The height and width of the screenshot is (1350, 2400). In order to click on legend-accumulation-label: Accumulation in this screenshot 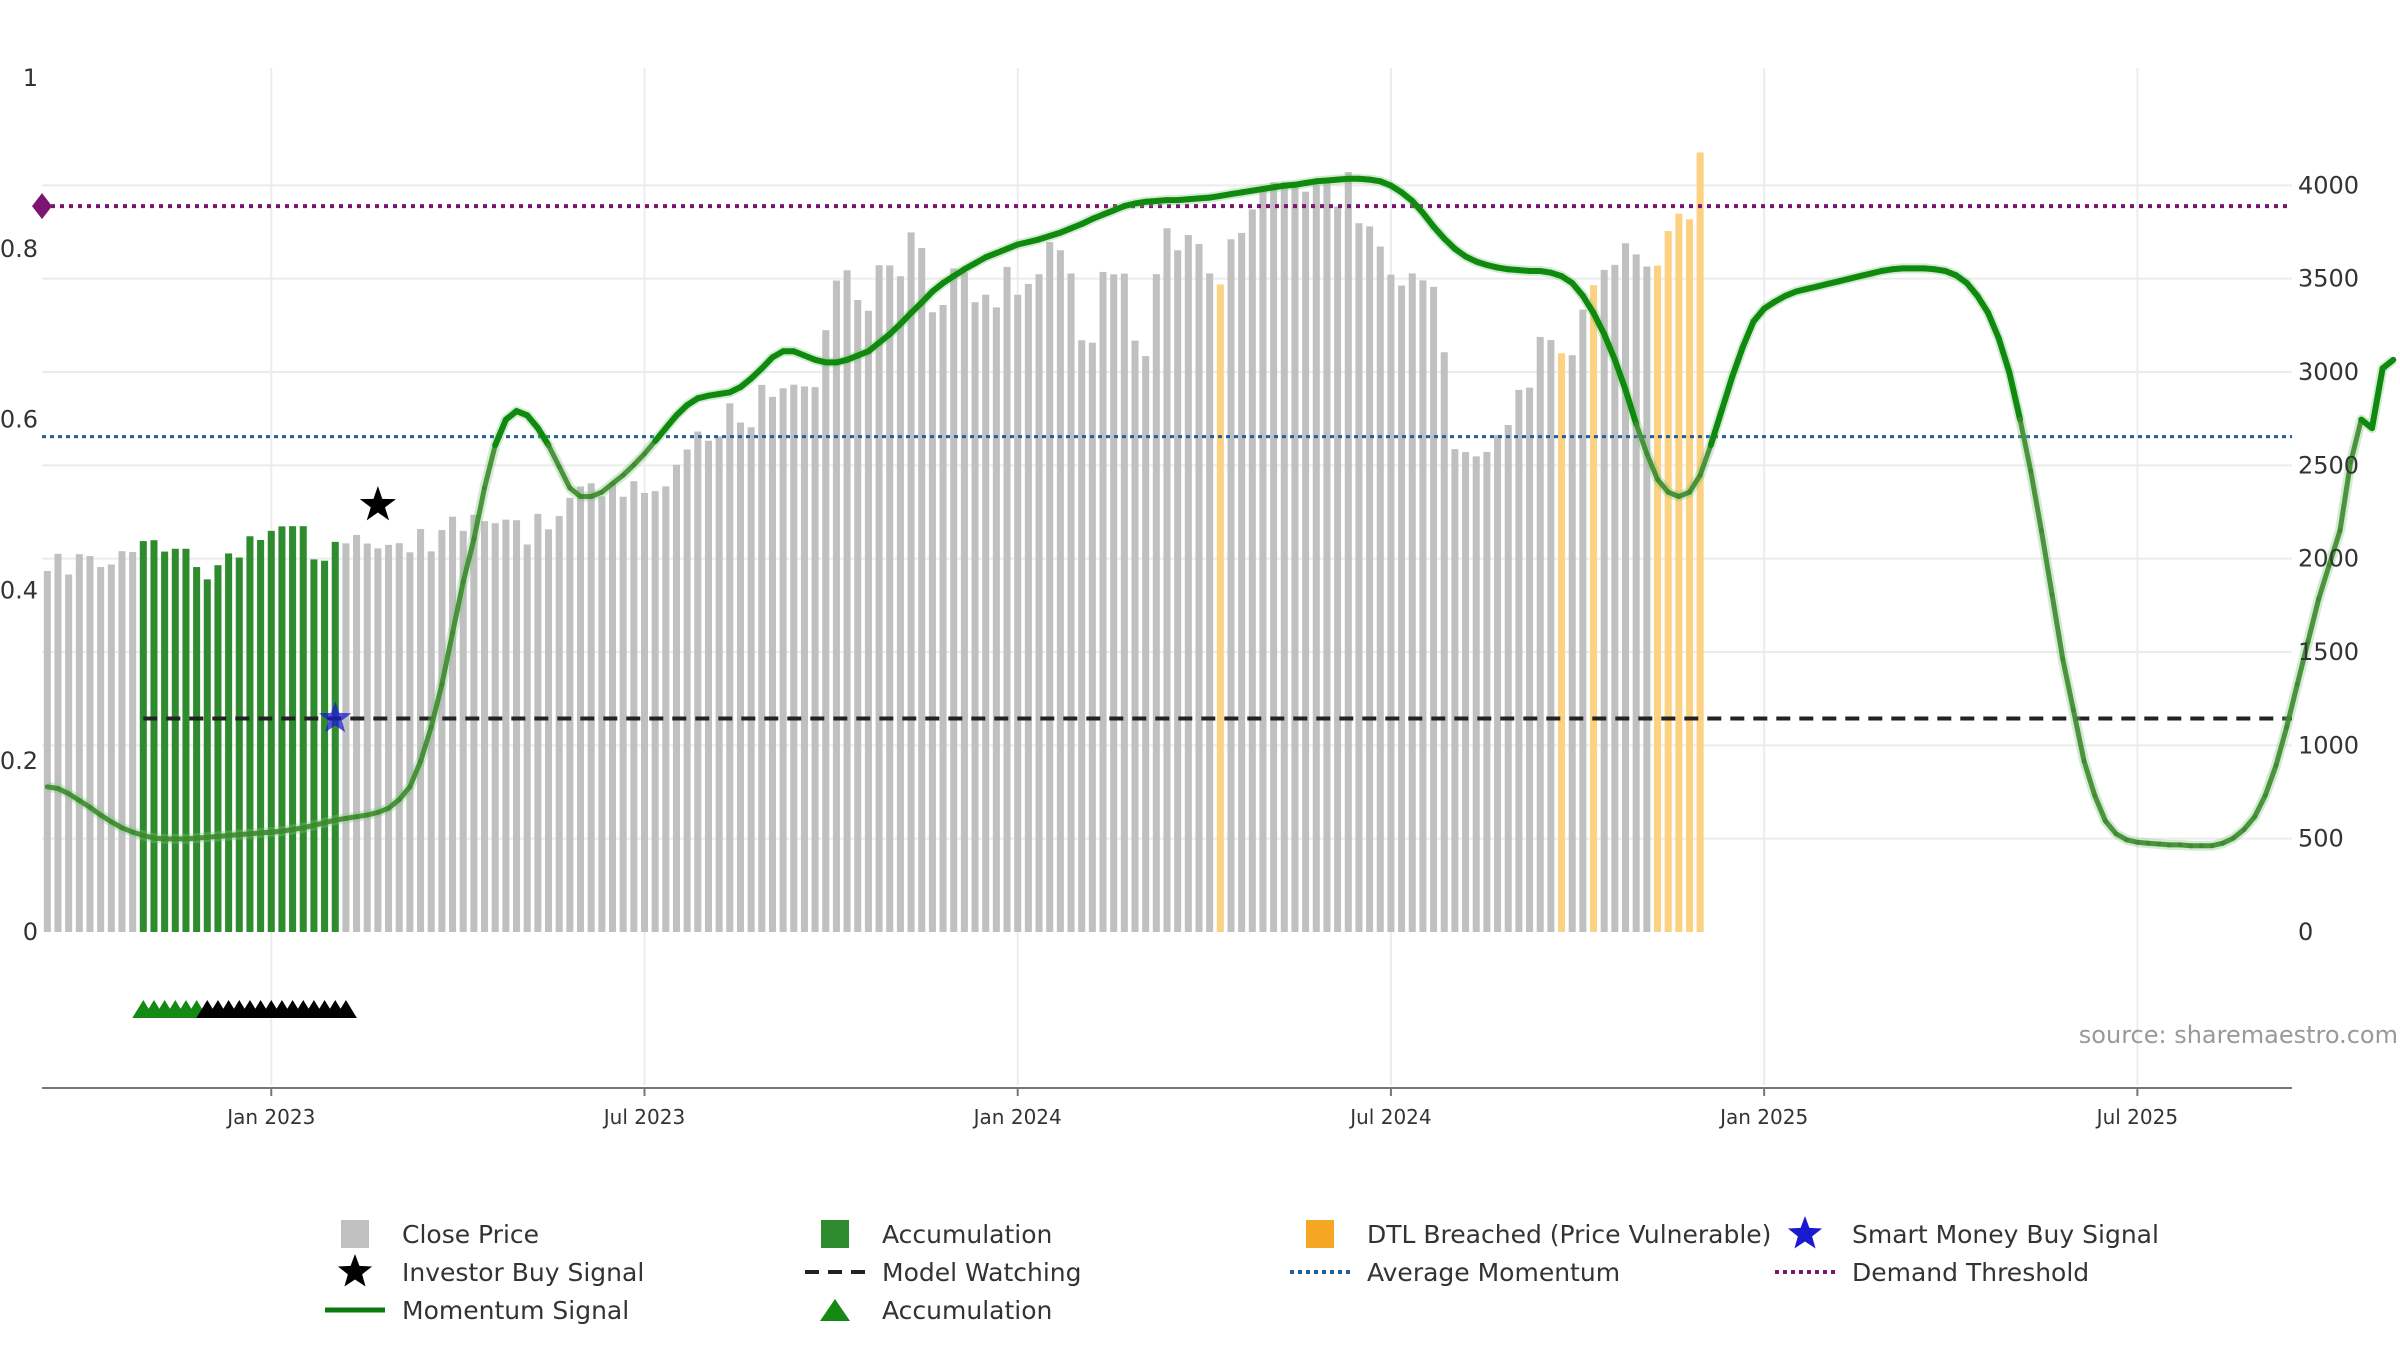, I will do `click(967, 1234)`.